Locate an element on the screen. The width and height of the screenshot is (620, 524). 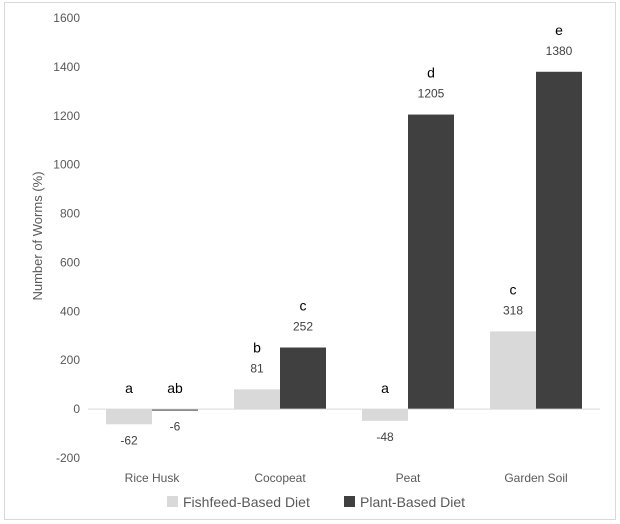
x-tick-label: Peat is located at coordinates (408, 478).